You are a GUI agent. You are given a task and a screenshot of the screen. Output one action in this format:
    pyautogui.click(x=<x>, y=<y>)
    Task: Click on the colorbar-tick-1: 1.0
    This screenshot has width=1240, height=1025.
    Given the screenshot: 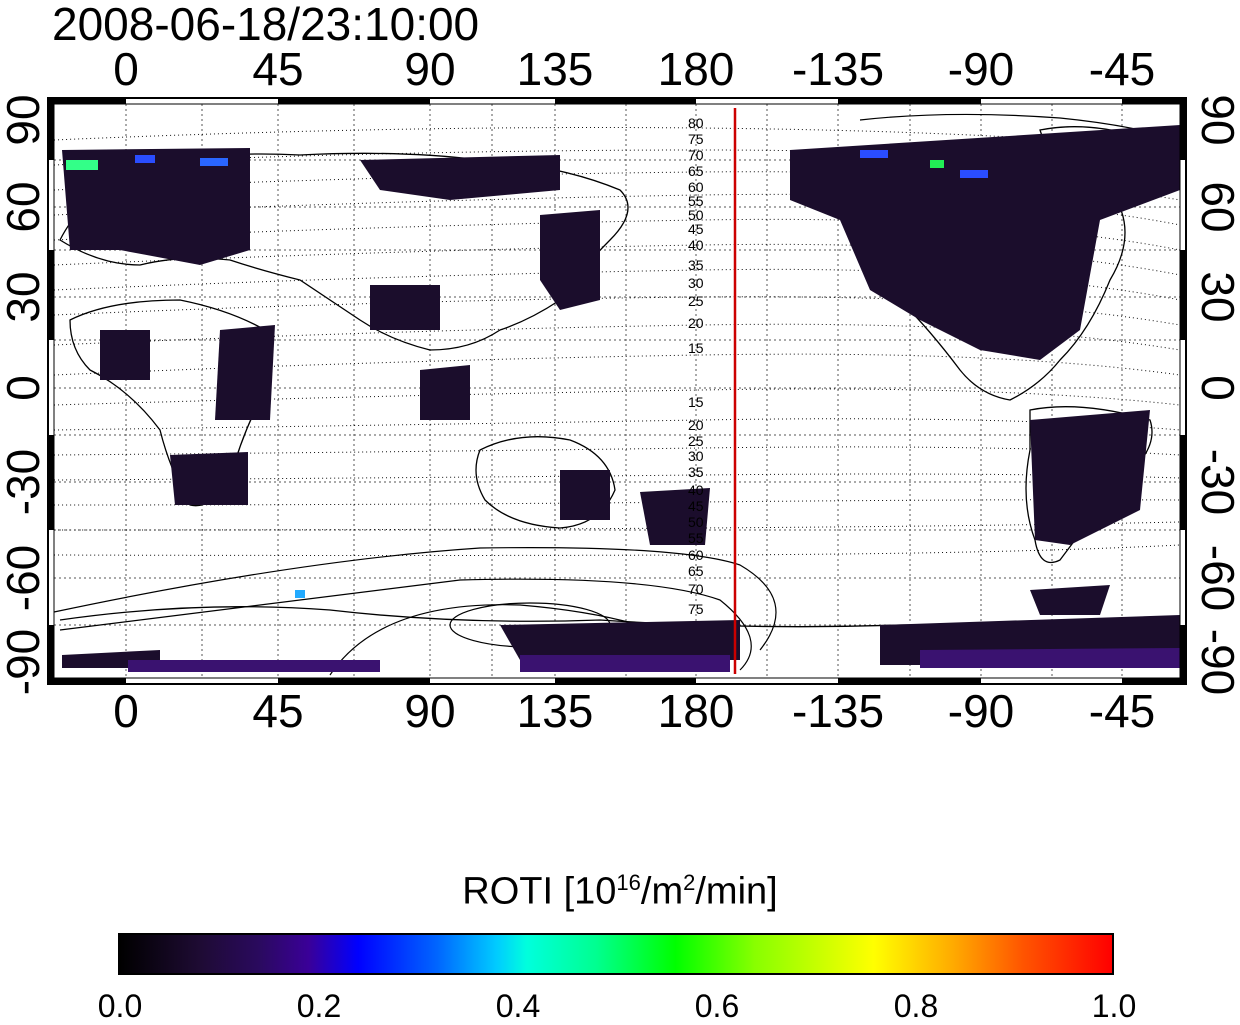 What is the action you would take?
    pyautogui.click(x=1114, y=1006)
    